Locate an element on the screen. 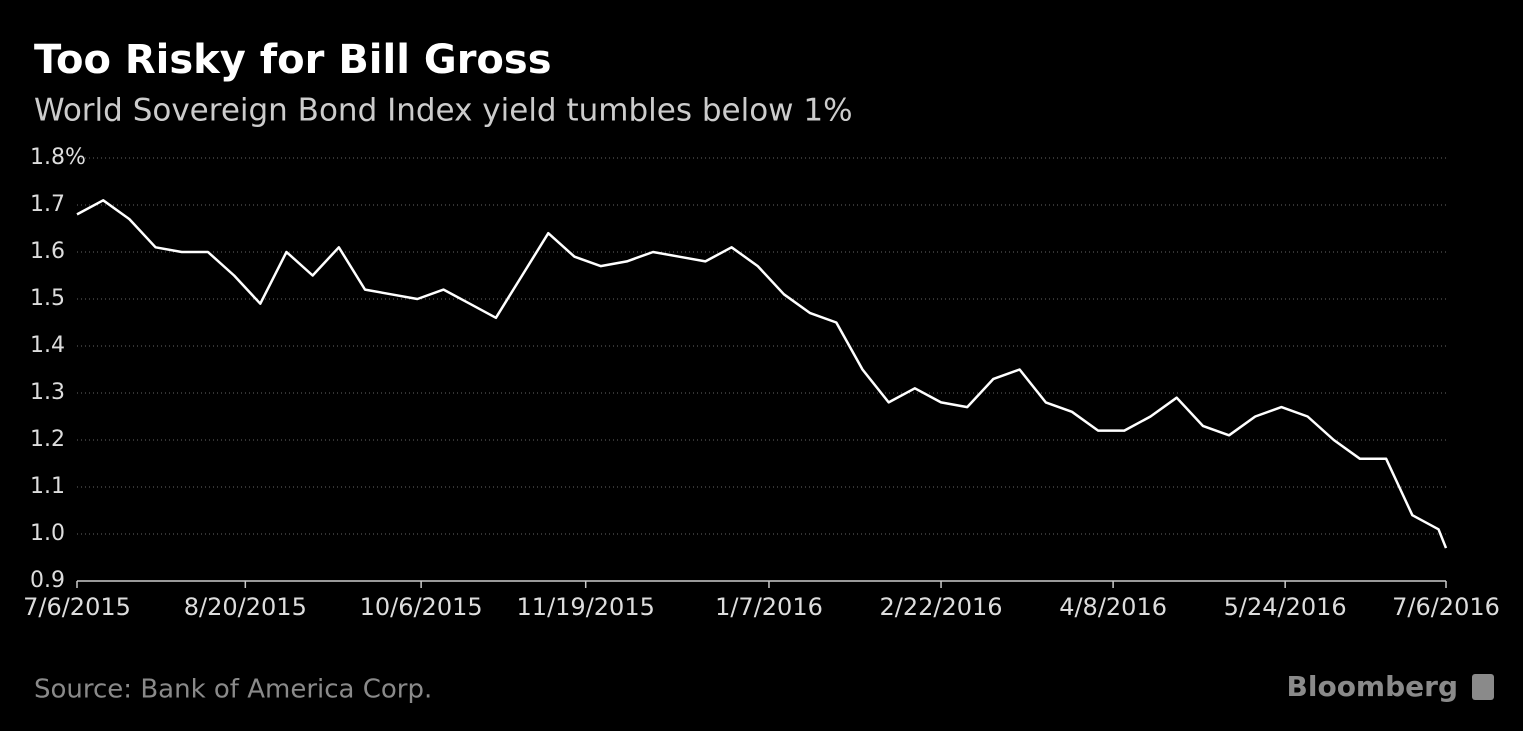  y-tick-label: 1.0 is located at coordinates (47, 533).